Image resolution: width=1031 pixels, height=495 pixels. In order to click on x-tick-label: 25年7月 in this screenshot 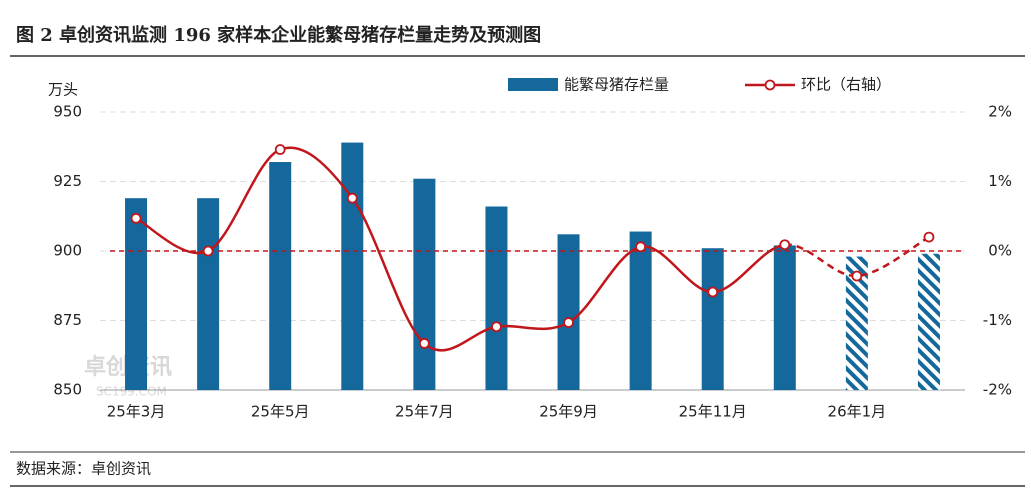, I will do `click(424, 412)`.